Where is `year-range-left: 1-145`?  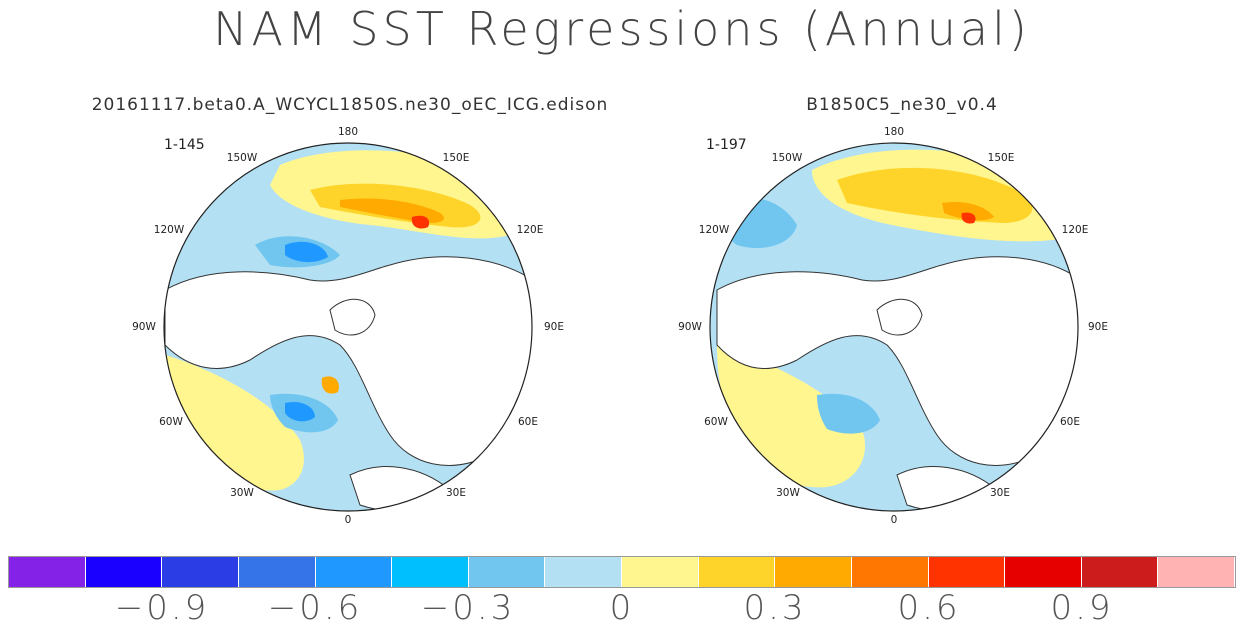 year-range-left: 1-145 is located at coordinates (184, 145).